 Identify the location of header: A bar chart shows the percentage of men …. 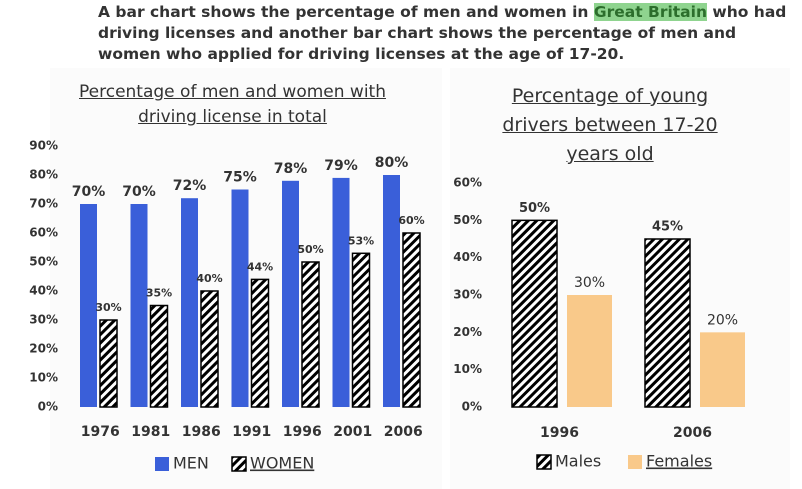
(443, 33).